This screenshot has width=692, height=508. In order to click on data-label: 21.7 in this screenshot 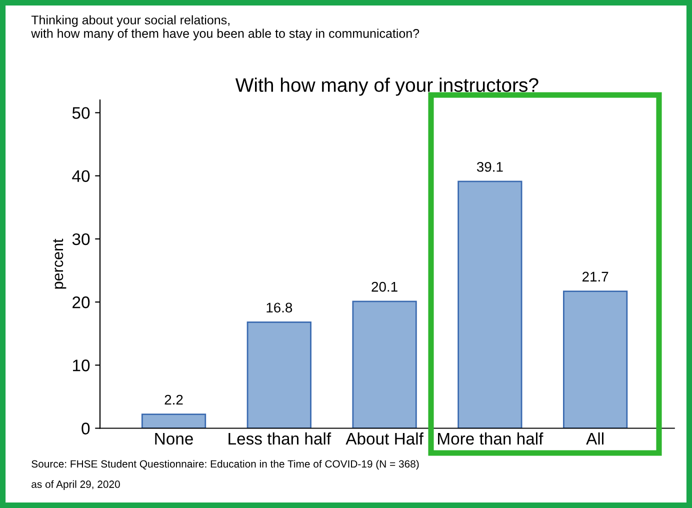, I will do `click(595, 277)`.